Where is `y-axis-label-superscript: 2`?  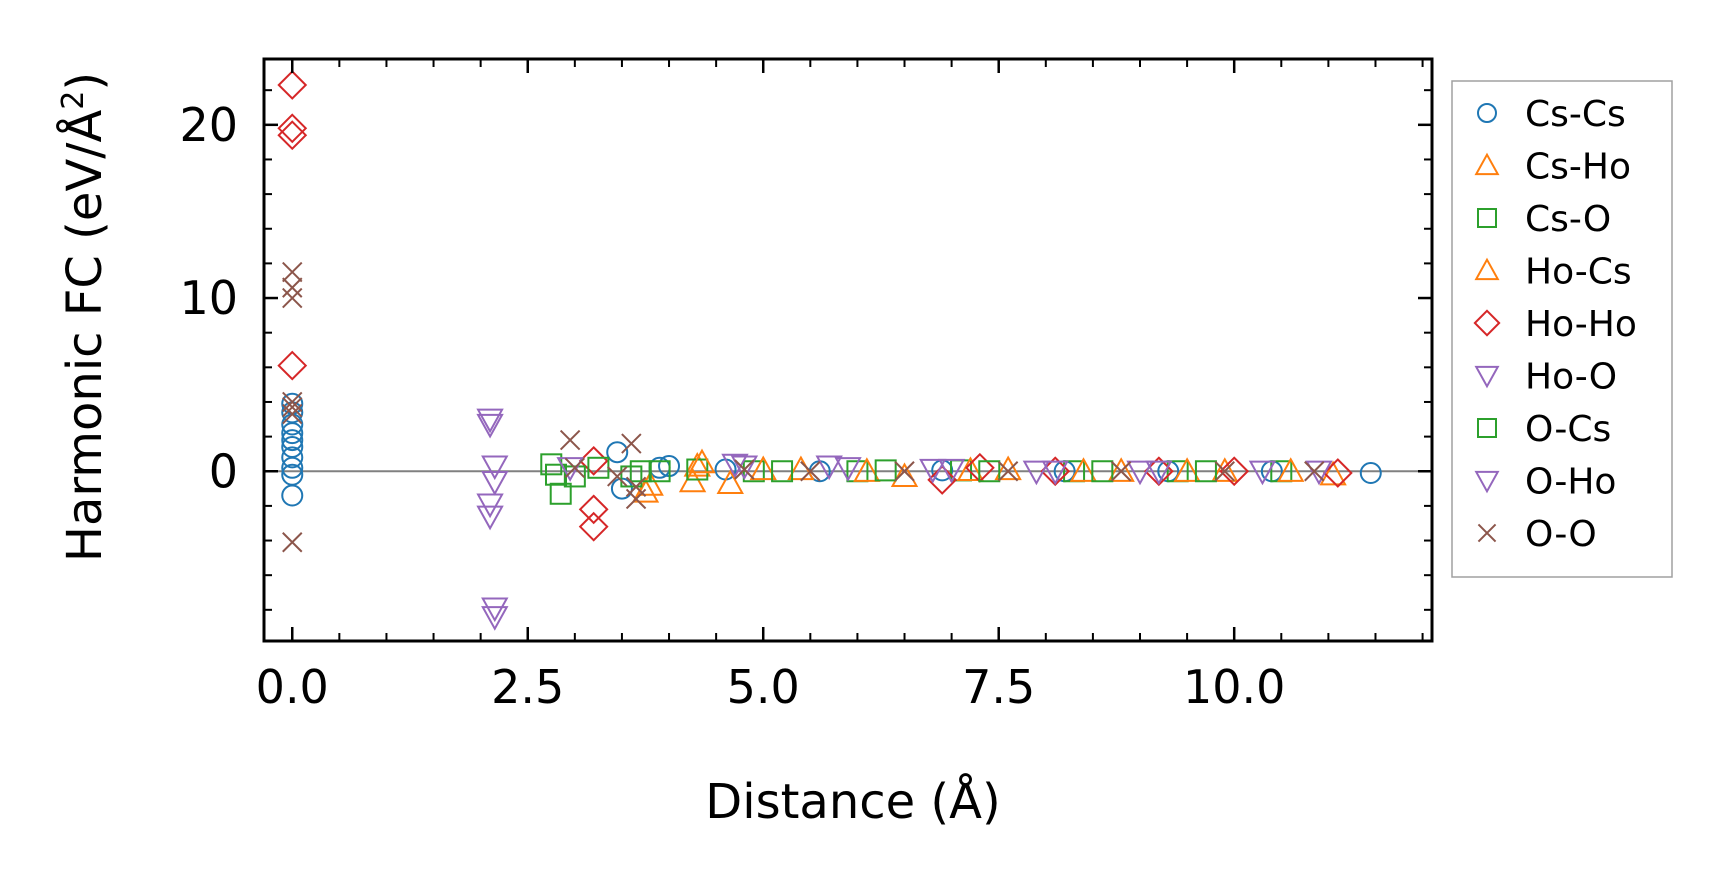 y-axis-label-superscript: 2 is located at coordinates (73, 100).